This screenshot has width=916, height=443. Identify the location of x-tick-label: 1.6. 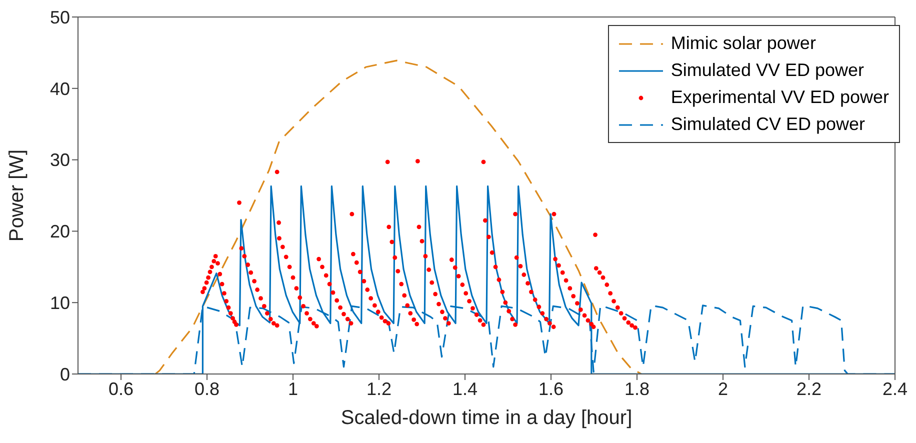
(551, 388).